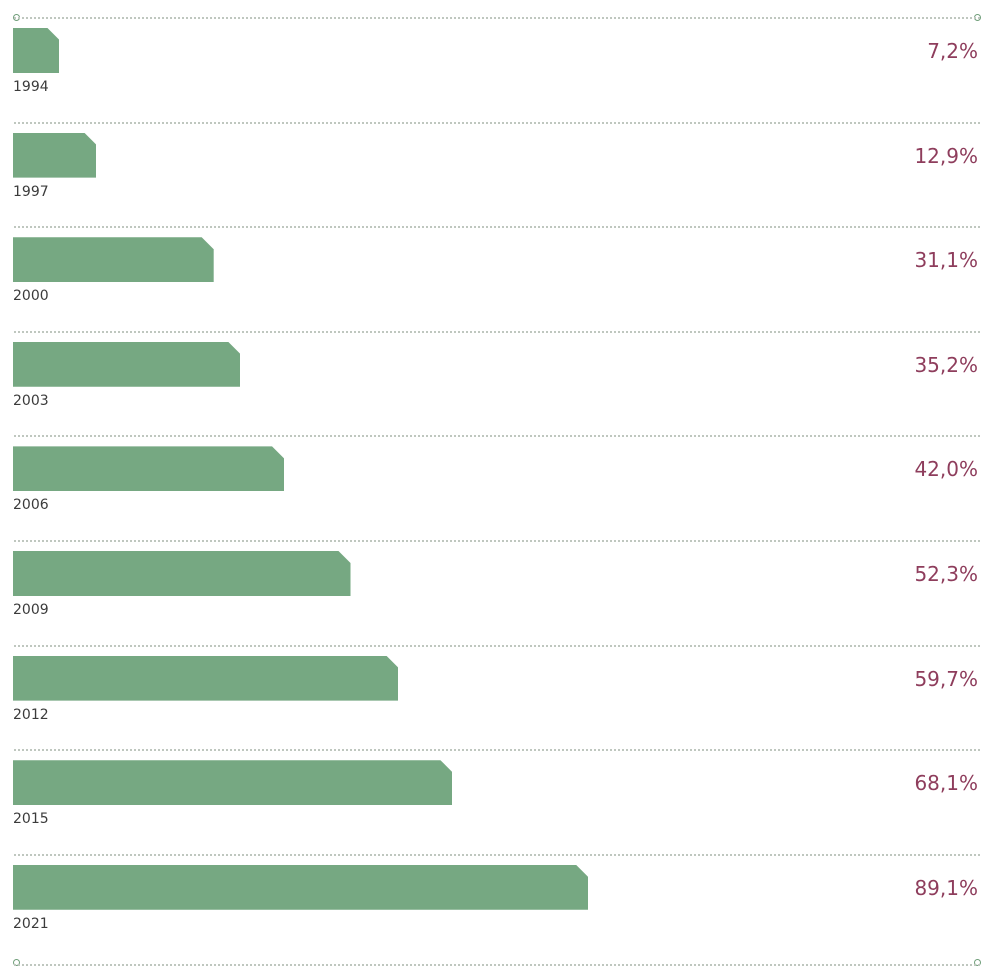  Describe the element at coordinates (36, 50) in the screenshot. I see `bar-1994` at that location.